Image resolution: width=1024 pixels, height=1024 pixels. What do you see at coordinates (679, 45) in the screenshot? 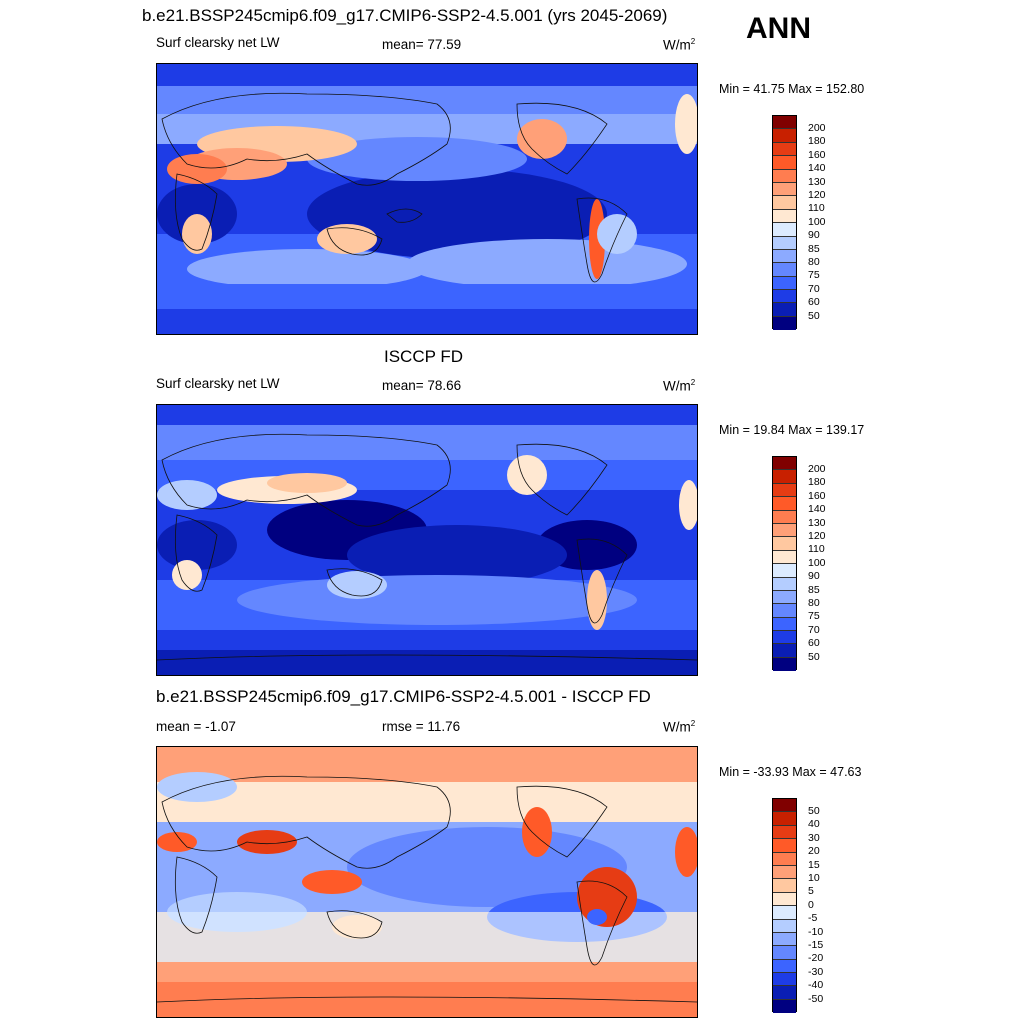
I see `panel1-units: W/m2` at bounding box center [679, 45].